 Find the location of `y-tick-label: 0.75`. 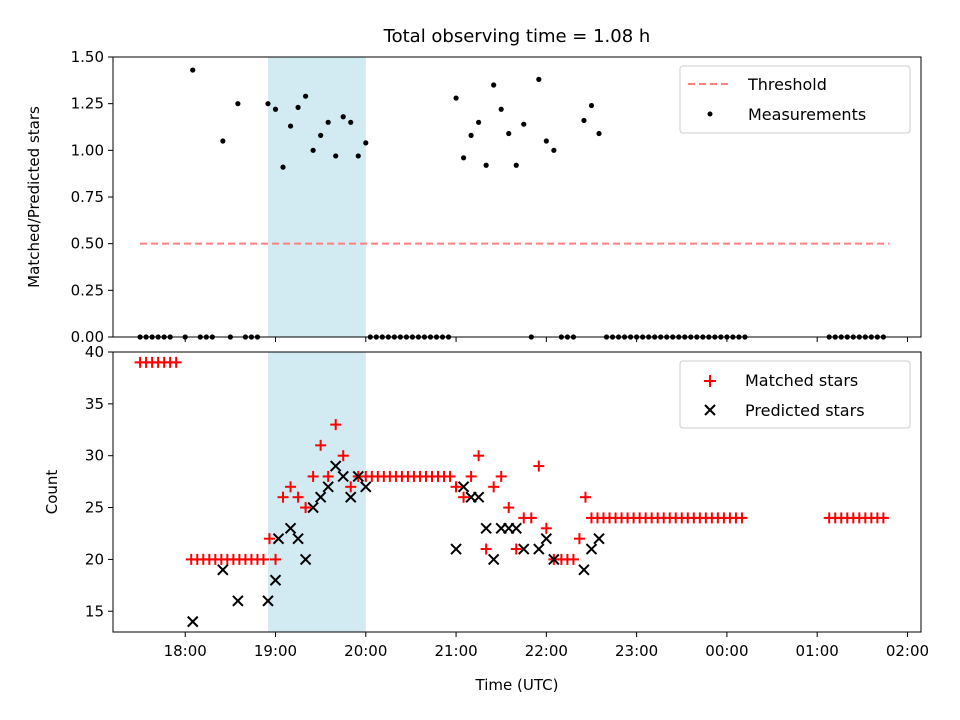

y-tick-label: 0.75 is located at coordinates (87, 197).